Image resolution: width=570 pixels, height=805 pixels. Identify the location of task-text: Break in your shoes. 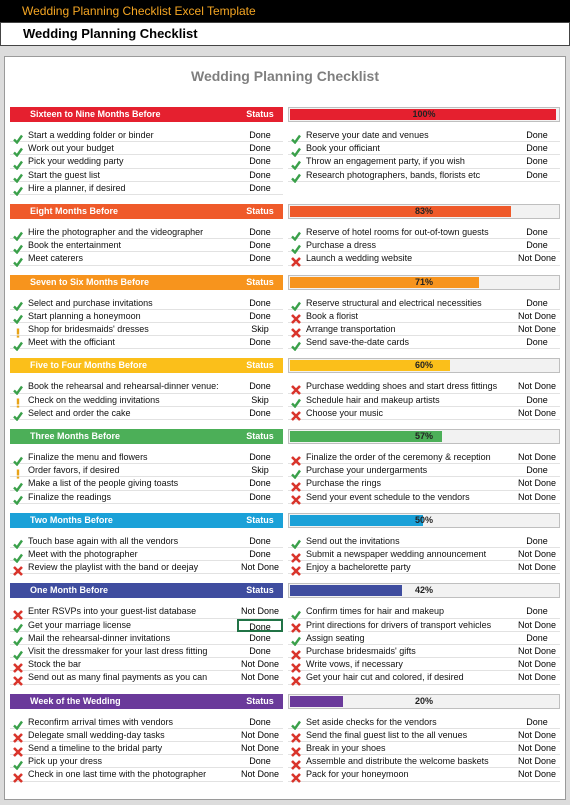
(346, 748).